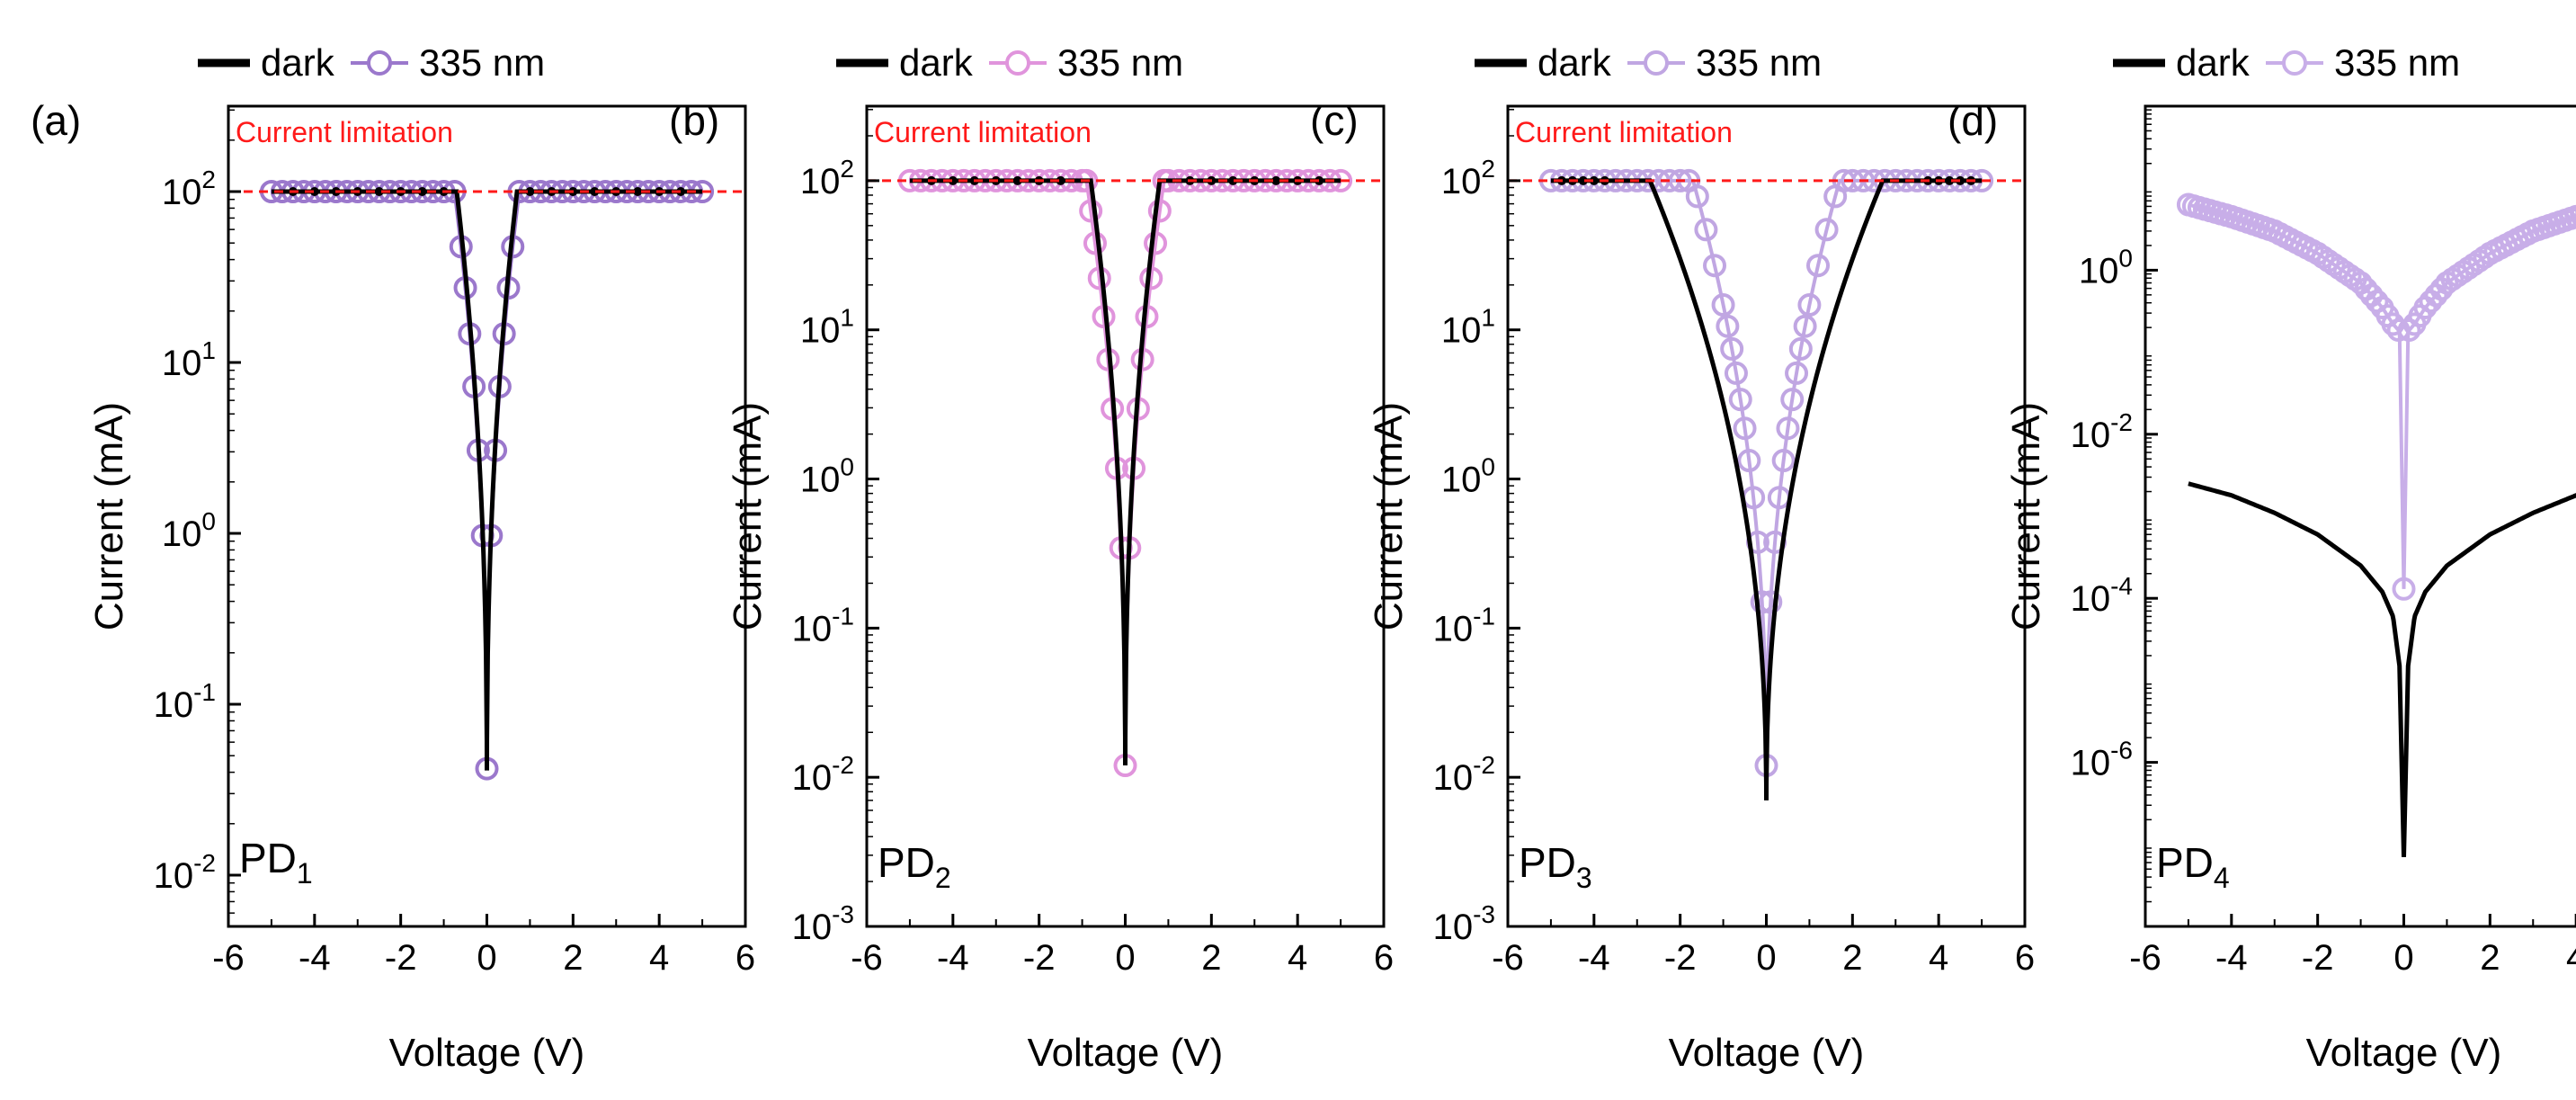  I want to click on current-limit-label: Current limitation, so click(983, 132).